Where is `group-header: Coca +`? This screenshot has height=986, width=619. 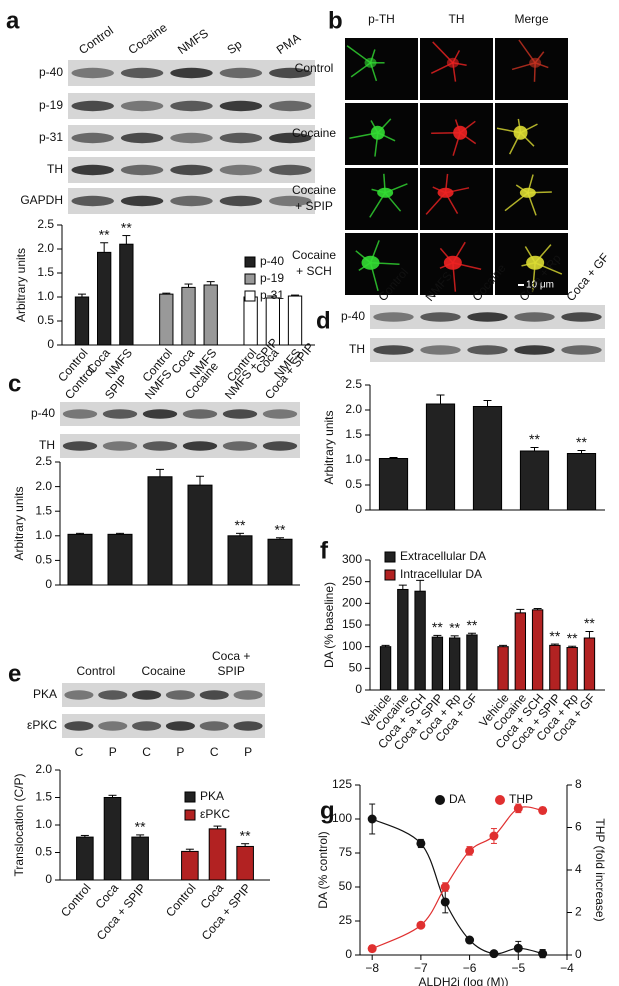
group-header: Coca + is located at coordinates (231, 656).